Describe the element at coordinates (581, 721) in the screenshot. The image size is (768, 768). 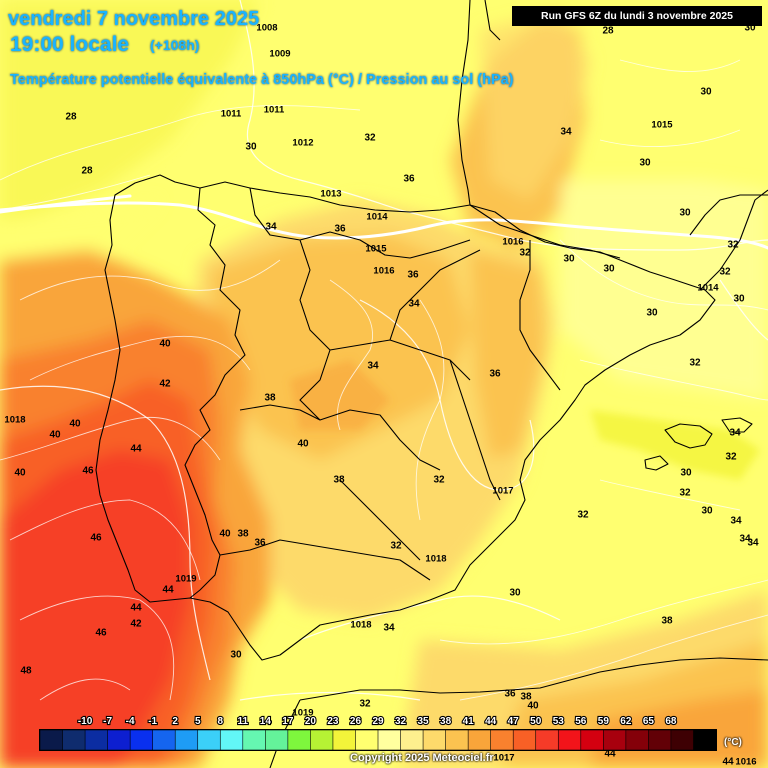
I see `legend-tick-label: 56` at that location.